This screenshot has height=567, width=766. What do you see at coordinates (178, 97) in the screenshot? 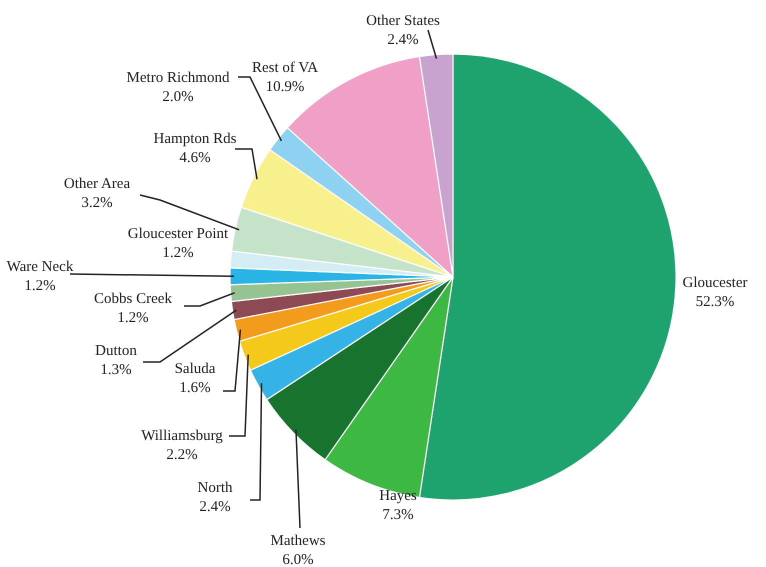
I see `data-label: 2.0%` at bounding box center [178, 97].